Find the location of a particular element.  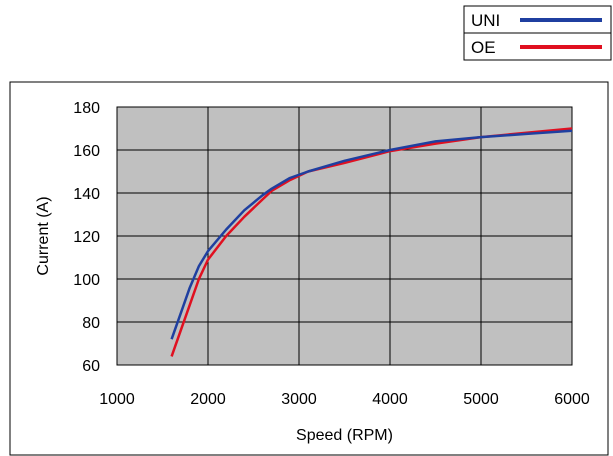

legend: UNI OE is located at coordinates (537, 33).